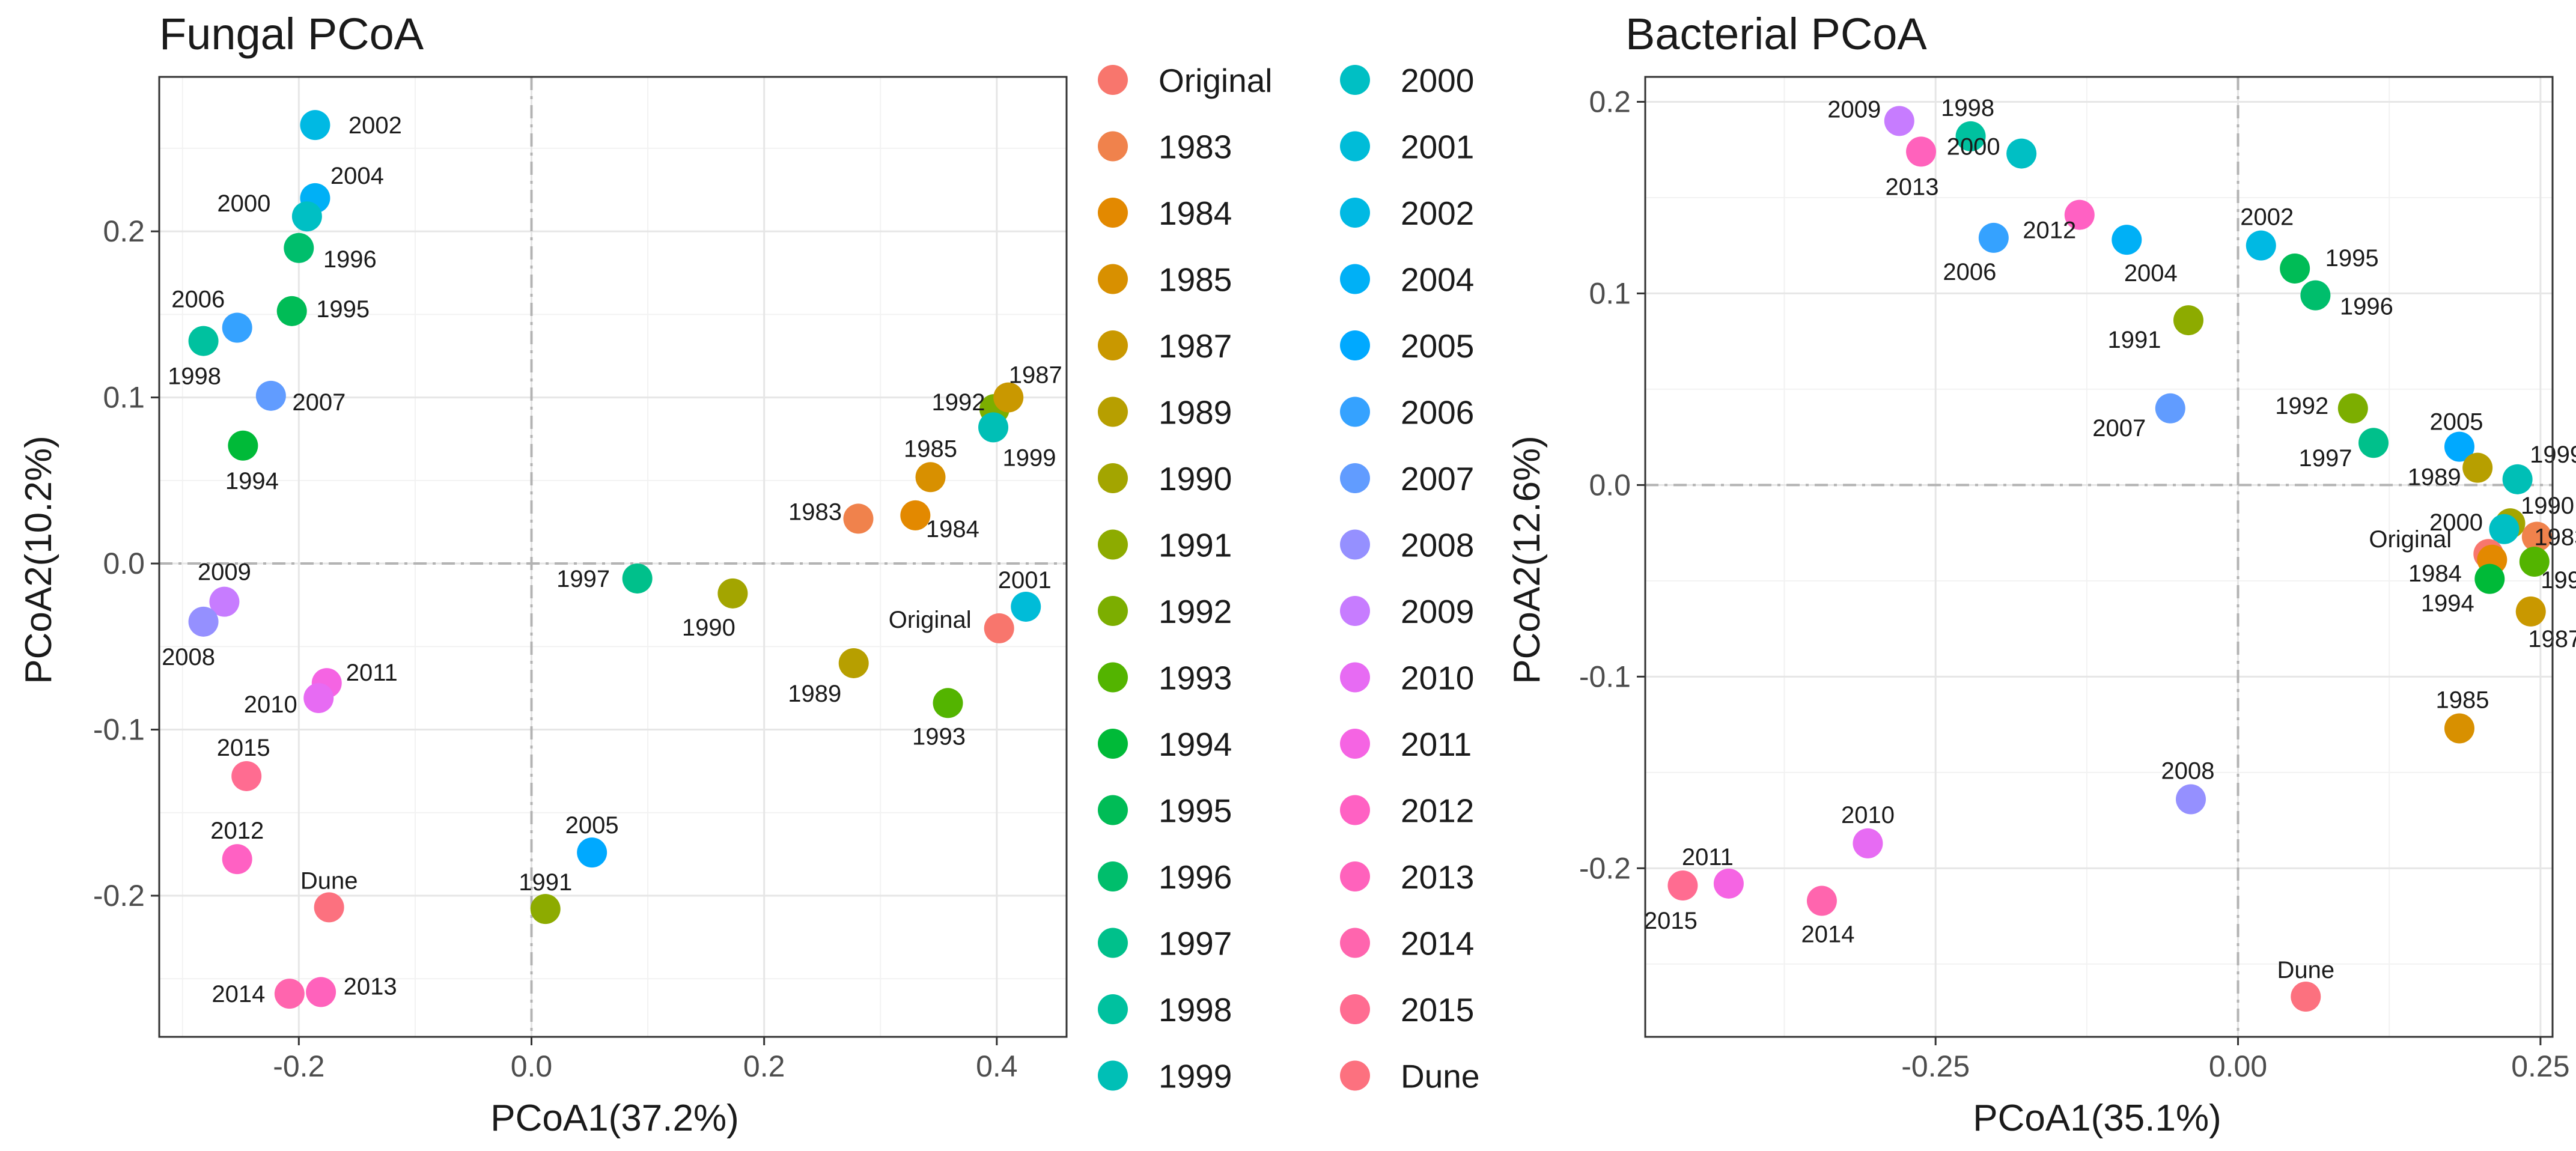 The height and width of the screenshot is (1151, 2576). I want to click on legend-label: 1987, so click(1195, 346).